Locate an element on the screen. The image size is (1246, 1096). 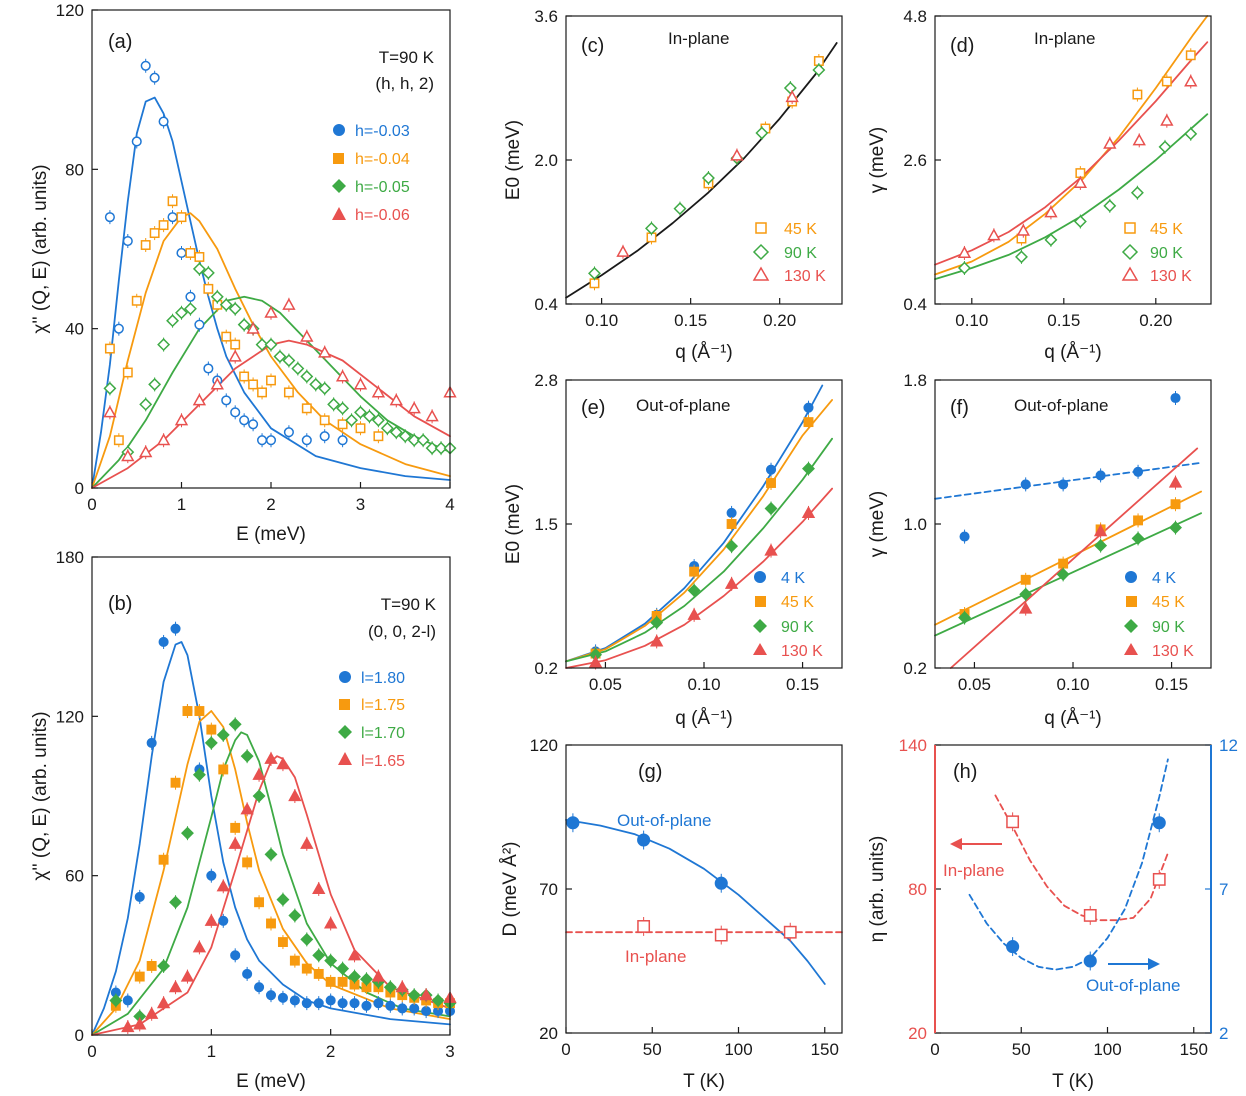
panel-g-ytick-label: 20 is located at coordinates (548, 1033).